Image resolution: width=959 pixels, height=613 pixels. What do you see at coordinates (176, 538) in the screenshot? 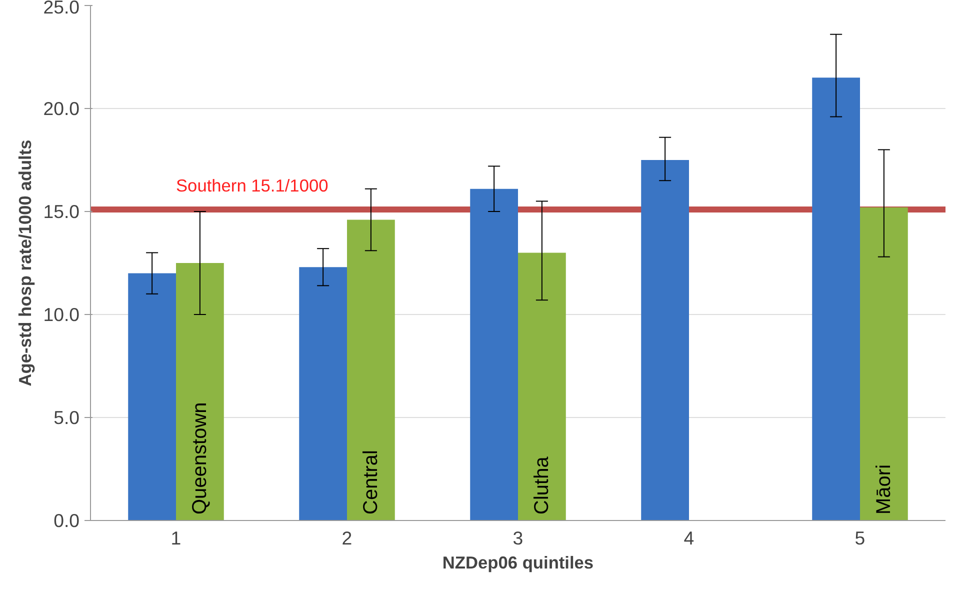
I see `x-tick-label: 1` at bounding box center [176, 538].